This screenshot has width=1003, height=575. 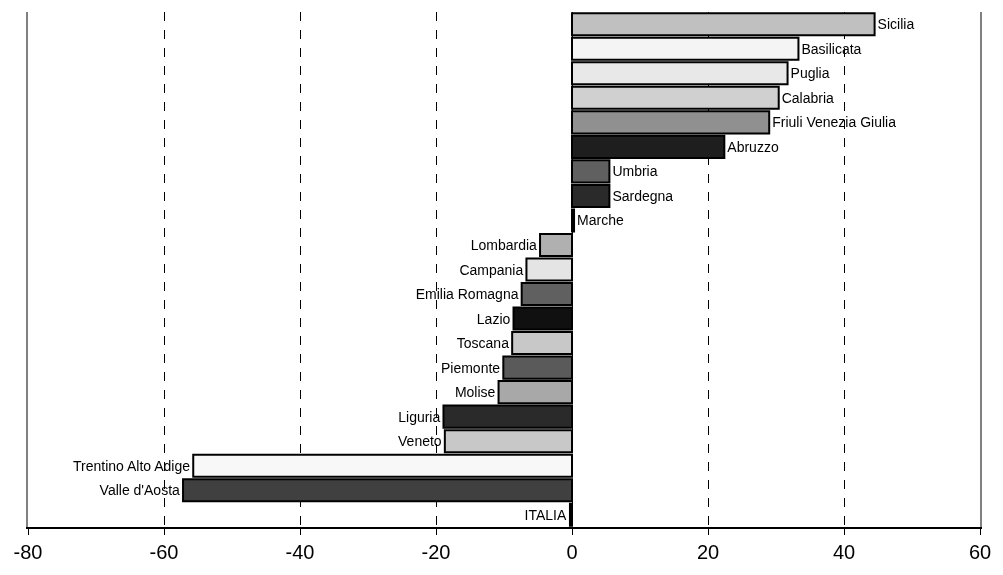 I want to click on y-tick-label: Molise, so click(x=475, y=392).